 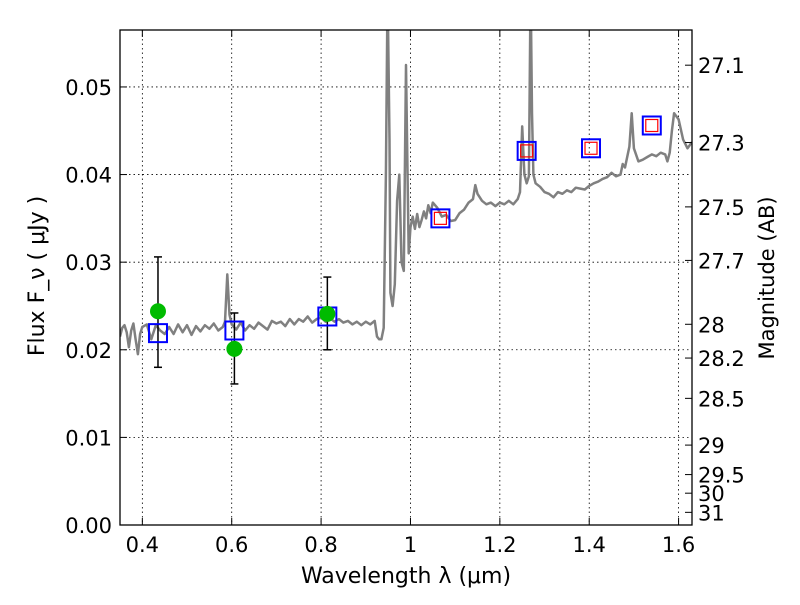 I want to click on x-tick-label: 0.6, so click(x=231, y=545).